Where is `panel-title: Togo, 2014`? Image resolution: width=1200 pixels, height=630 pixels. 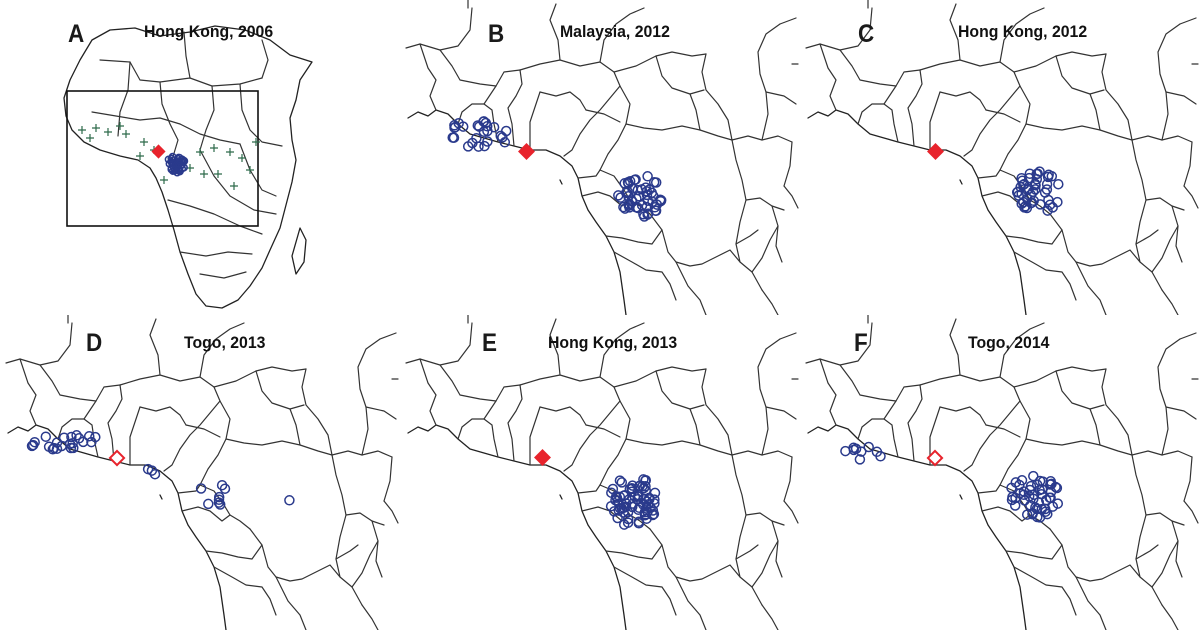 panel-title: Togo, 2014 is located at coordinates (1009, 342).